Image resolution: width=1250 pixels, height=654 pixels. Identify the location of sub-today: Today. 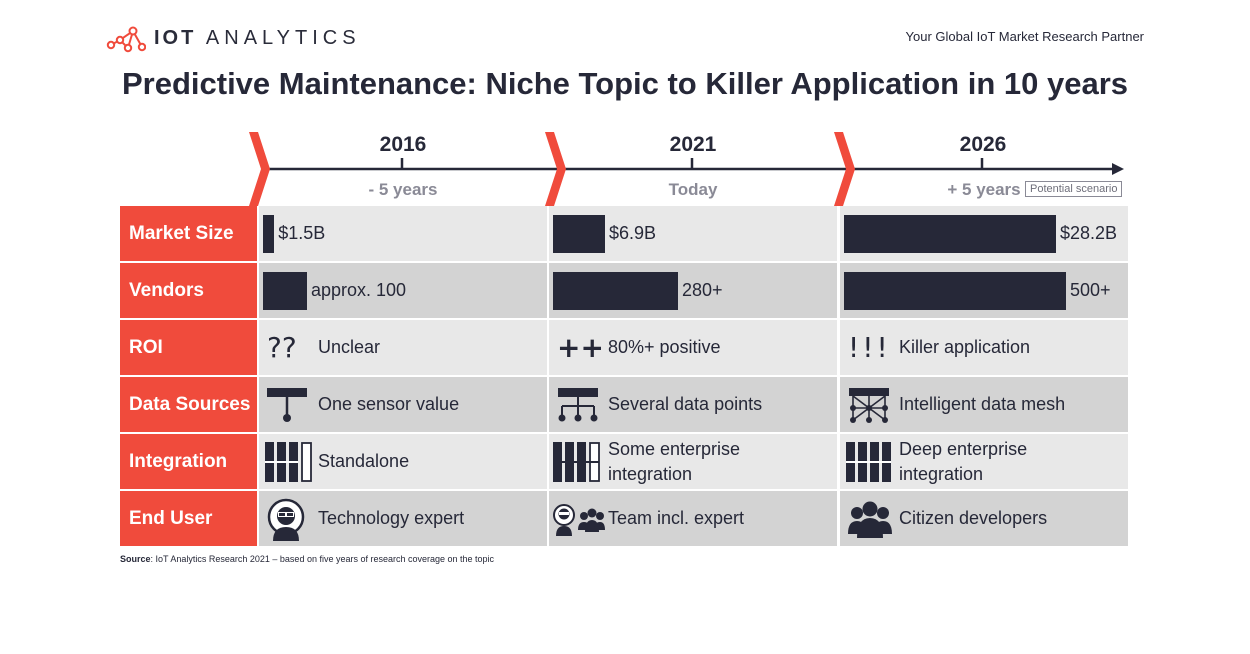
(693, 189).